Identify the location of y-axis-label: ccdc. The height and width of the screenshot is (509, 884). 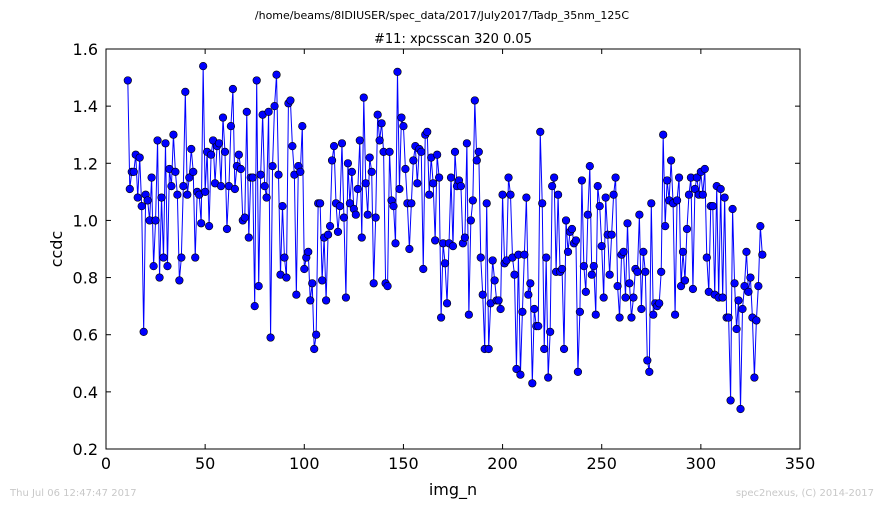
(56, 249).